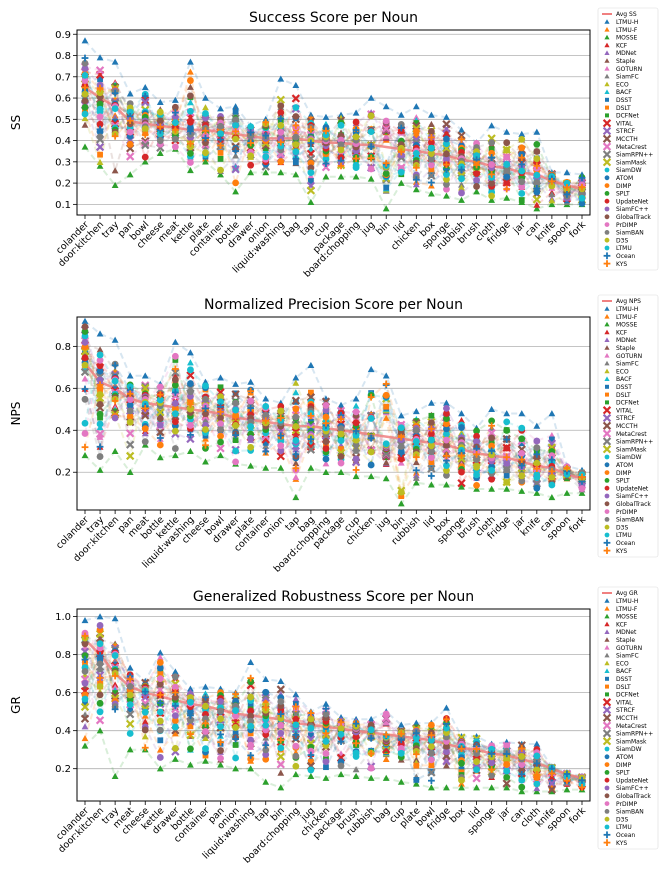 The height and width of the screenshot is (872, 664). Describe the element at coordinates (492, 165) in the screenshot. I see `point-PrDIMP-cloth` at that location.